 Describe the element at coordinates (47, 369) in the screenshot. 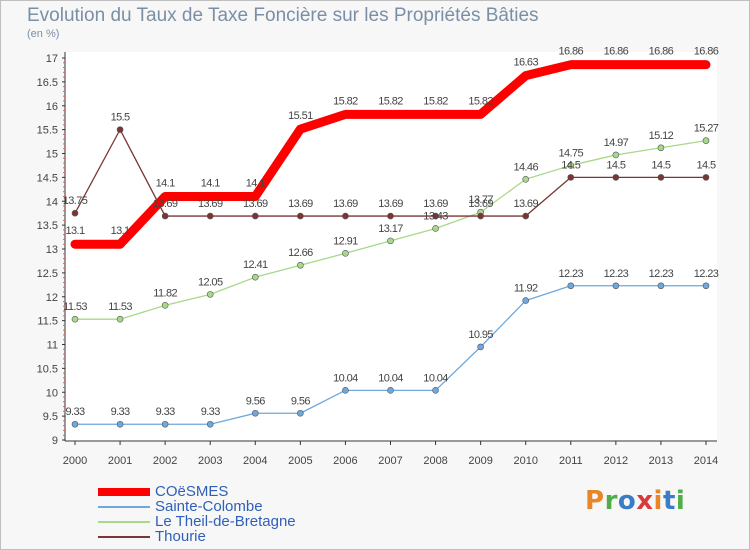

I see `y-tick-label: 10.5` at that location.